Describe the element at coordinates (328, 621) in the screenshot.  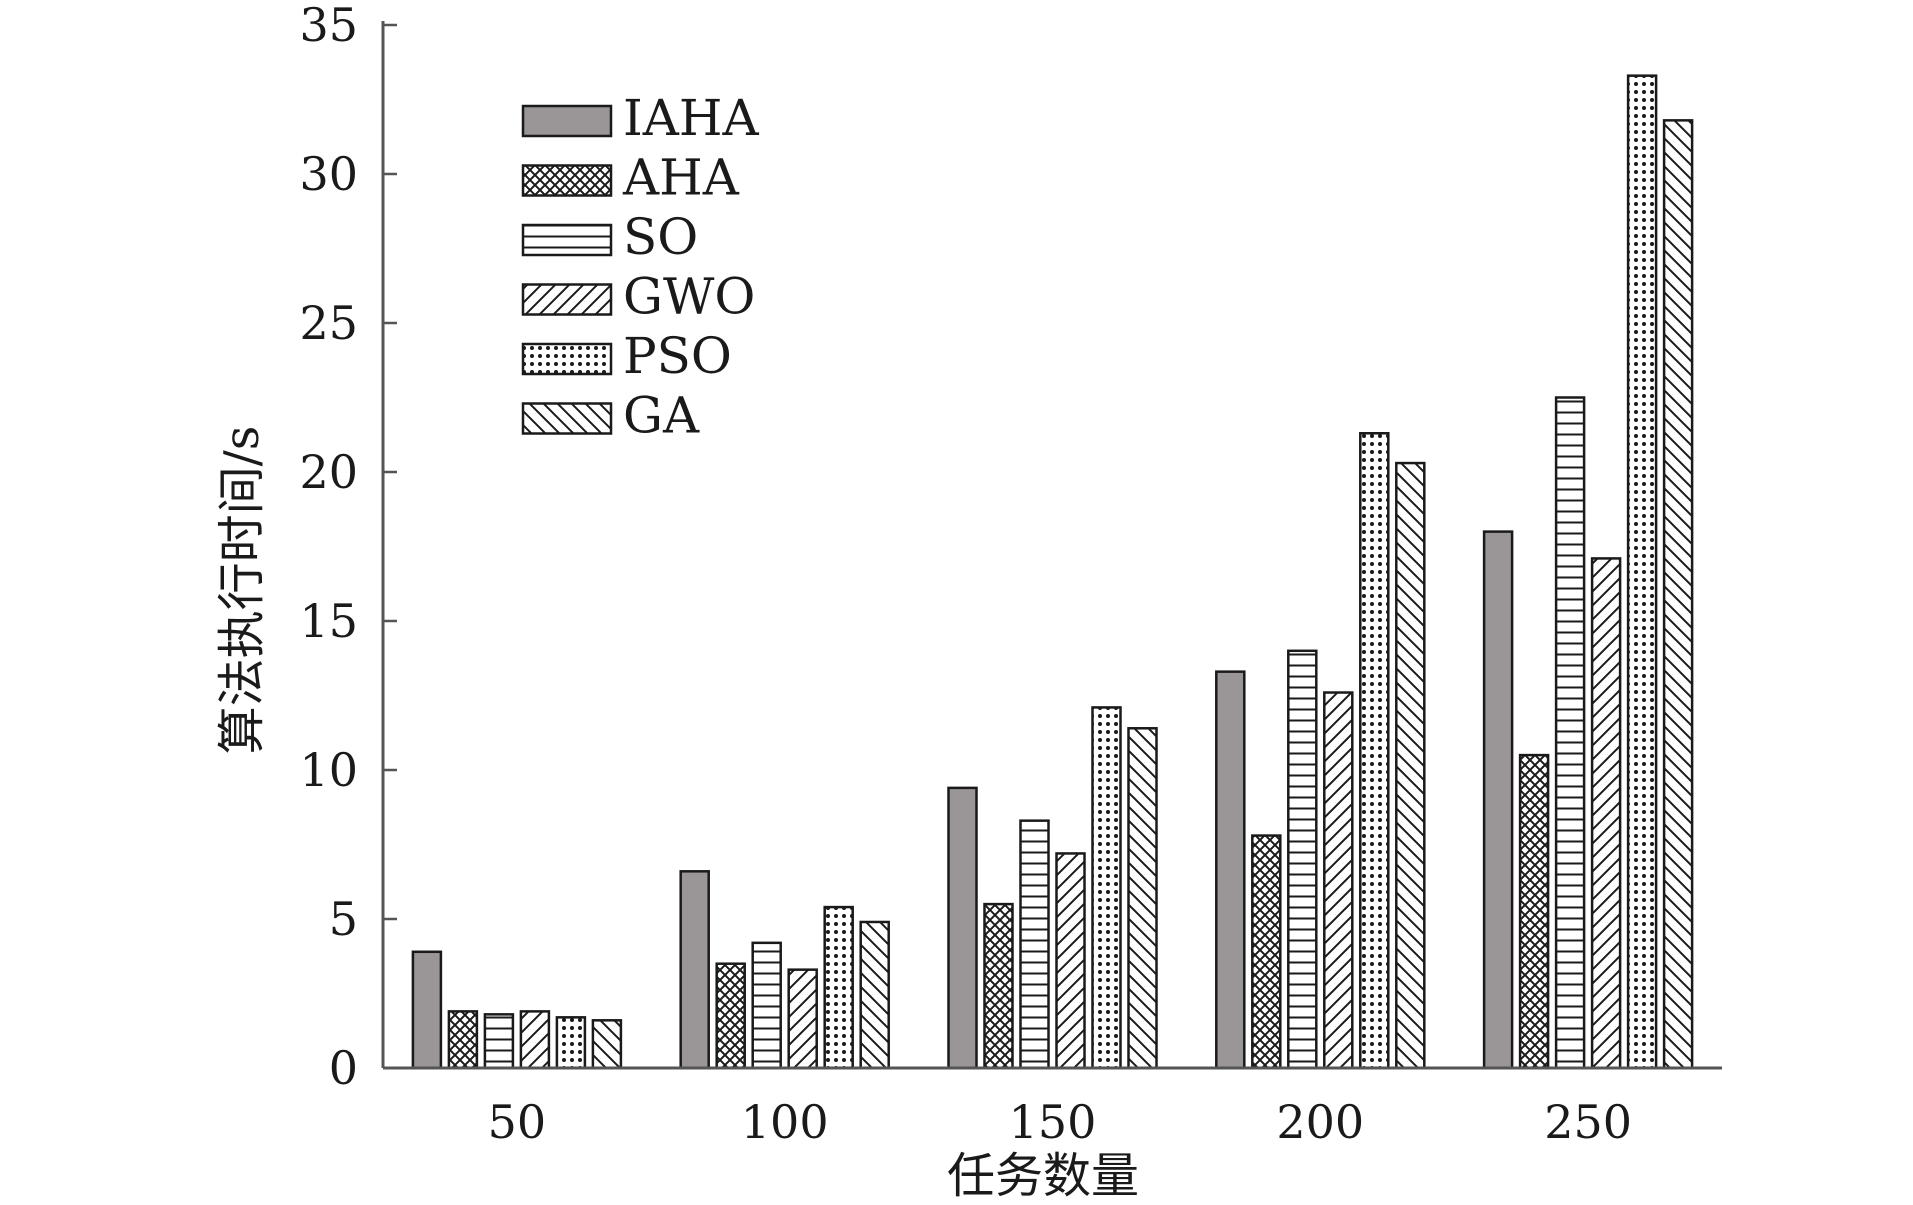
I see `y-tick-label: 15` at that location.